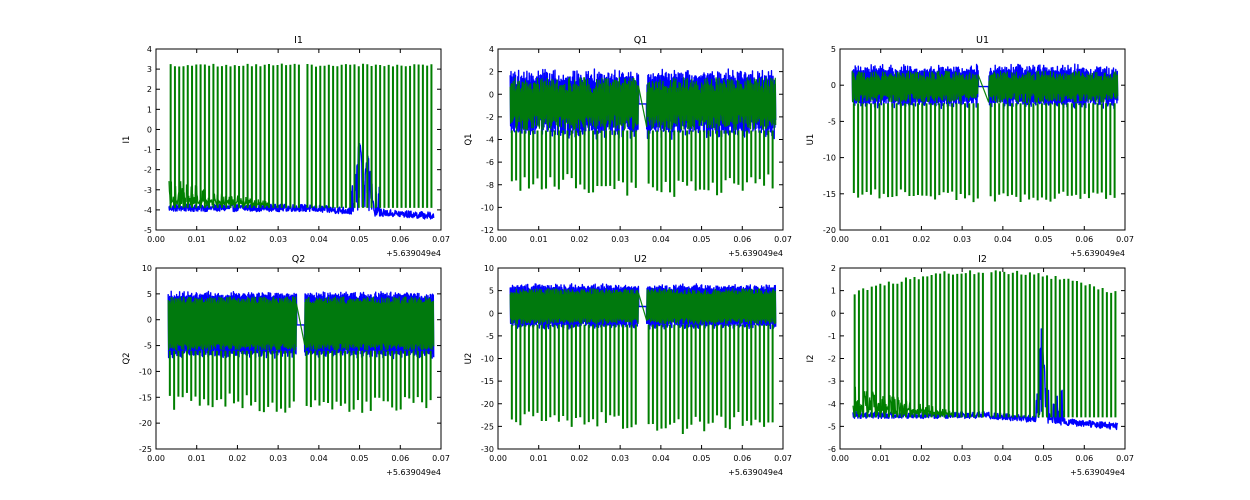 The image size is (1250, 500). What do you see at coordinates (982, 40) in the screenshot?
I see `subplot-title: U1` at bounding box center [982, 40].